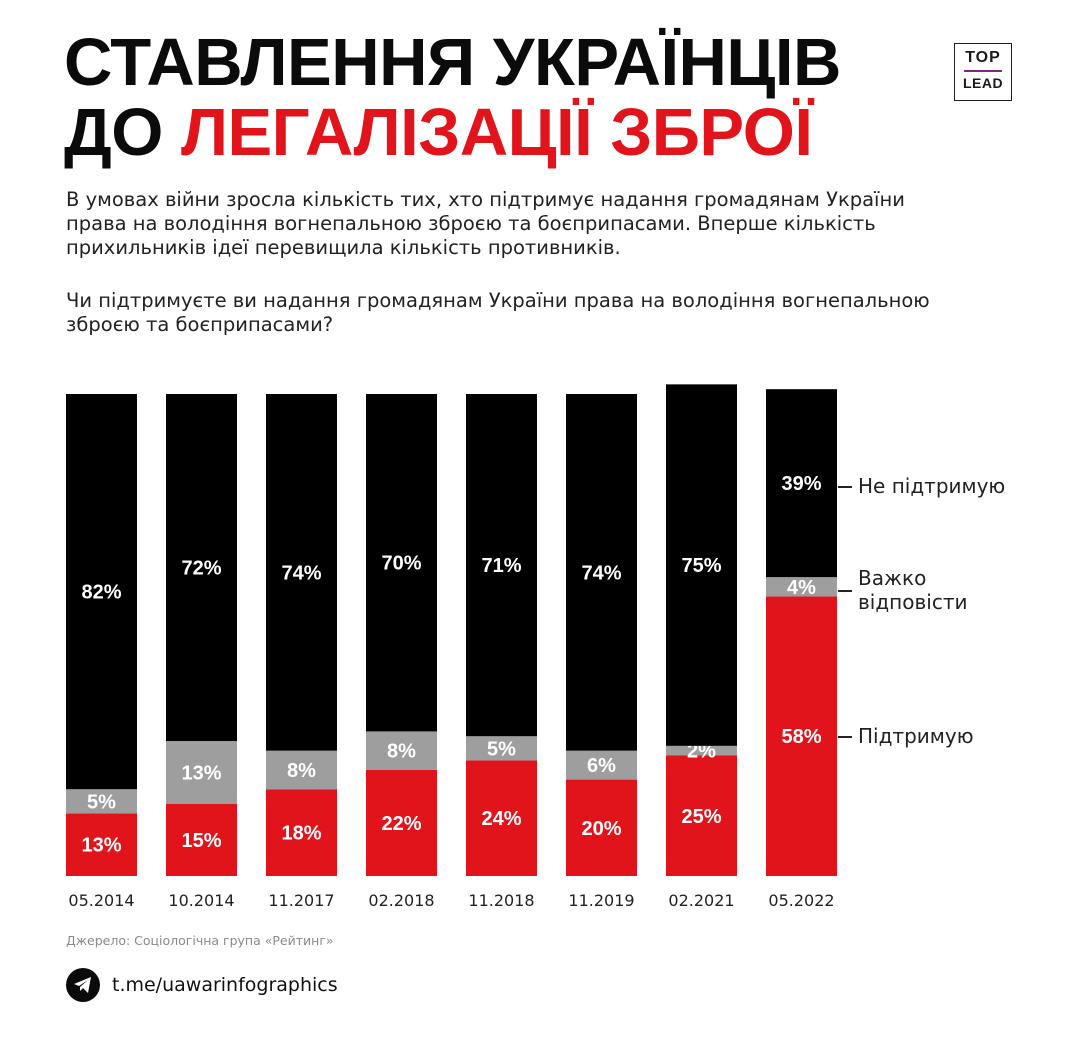 The image size is (1080, 1055). I want to click on data-label: 20%, so click(601, 829).